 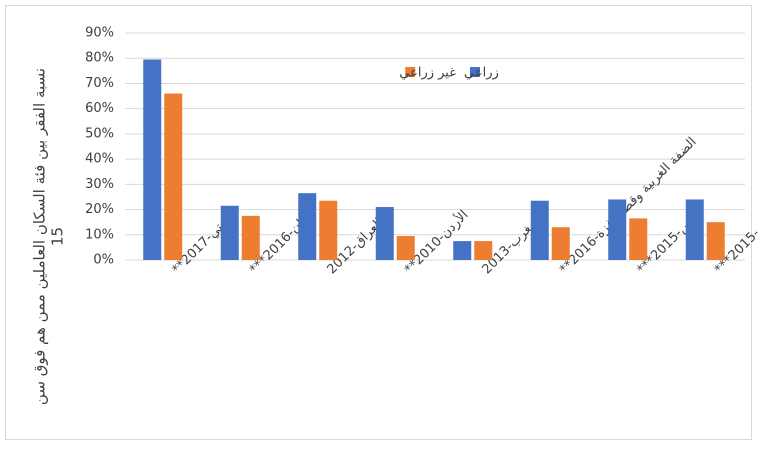 I want to click on y-tick-label: 50%, so click(x=99, y=133).